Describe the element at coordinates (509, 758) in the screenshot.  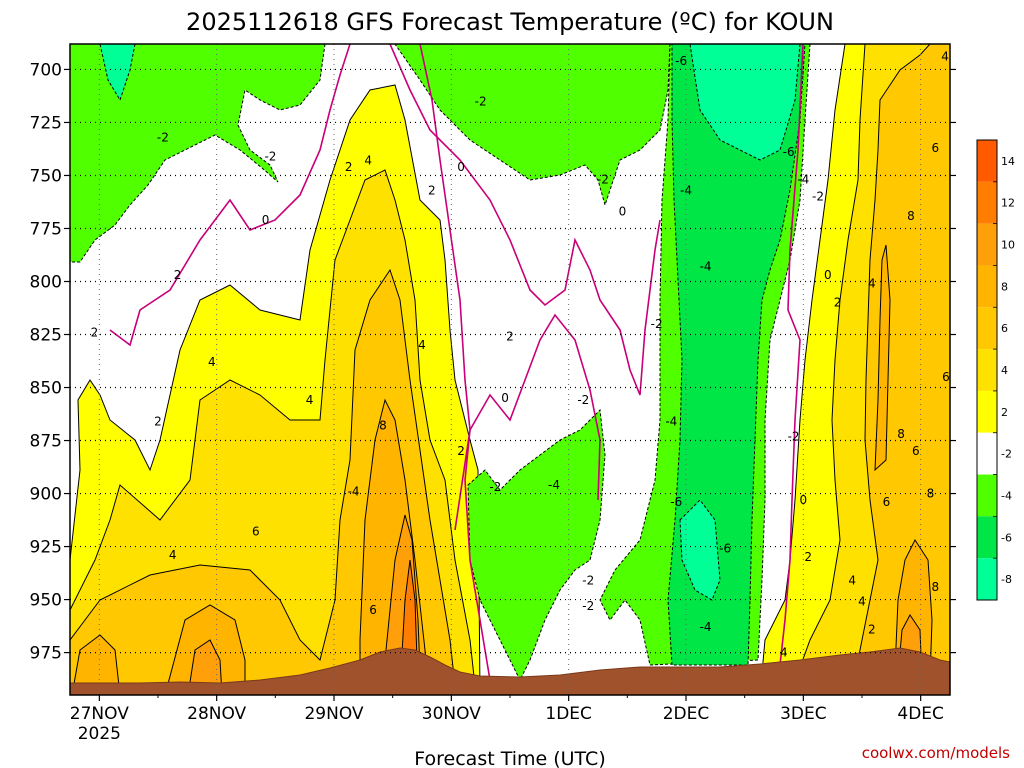
I see `x-axis-label: Forecast Time (UTC)` at that location.